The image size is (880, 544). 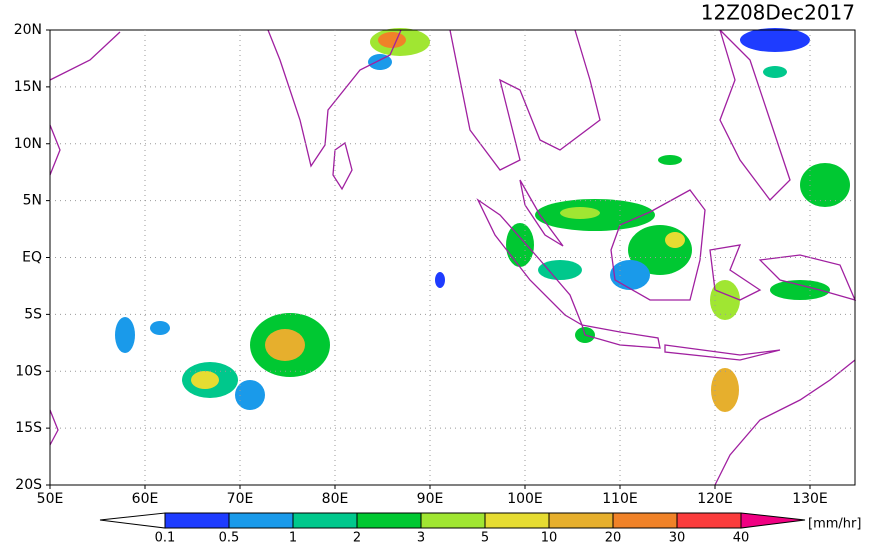 What do you see at coordinates (50, 499) in the screenshot?
I see `lon-label: 50E` at bounding box center [50, 499].